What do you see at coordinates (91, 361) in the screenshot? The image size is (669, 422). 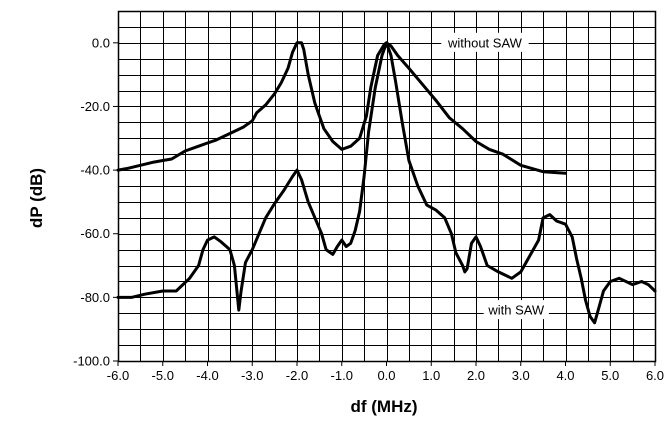 I see `y-tick-label: -100.0` at bounding box center [91, 361].